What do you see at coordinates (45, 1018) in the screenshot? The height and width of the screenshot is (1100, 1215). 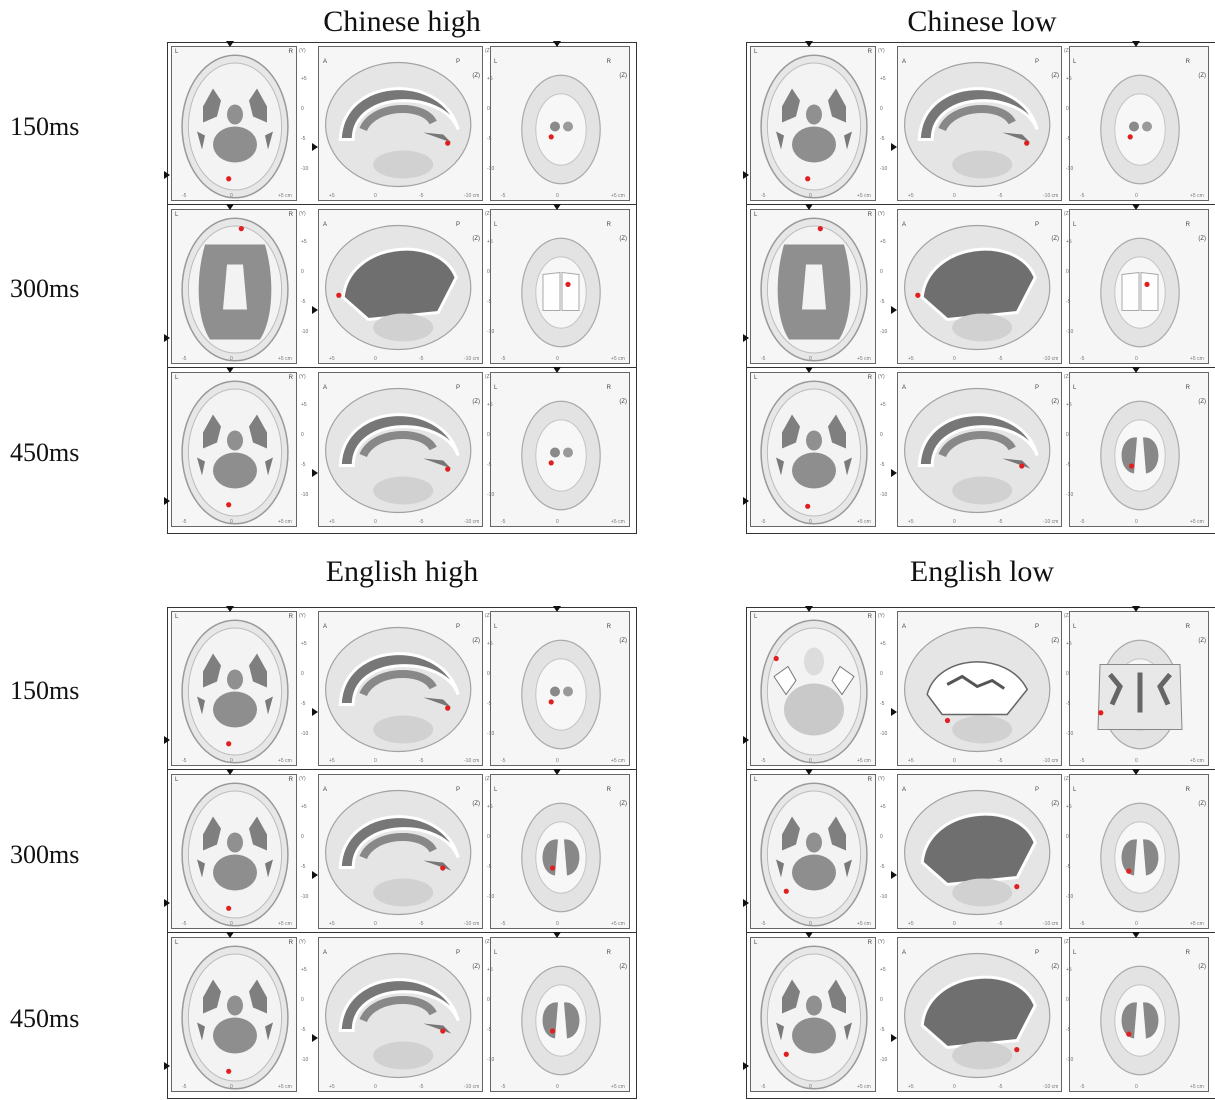 I see `time-label-bottom-450: 450ms` at bounding box center [45, 1018].